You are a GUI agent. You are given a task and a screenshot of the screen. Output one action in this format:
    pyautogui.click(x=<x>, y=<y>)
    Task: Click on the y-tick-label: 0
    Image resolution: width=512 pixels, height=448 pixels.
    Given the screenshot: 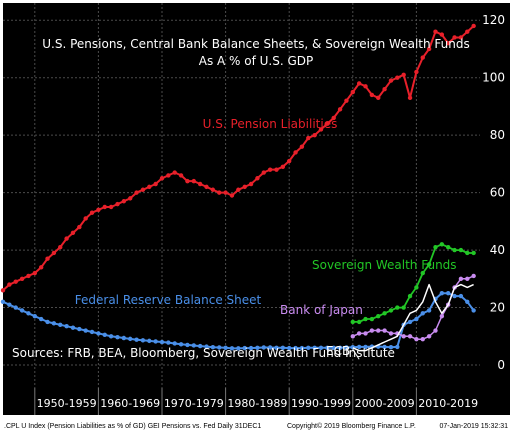 What is the action you would take?
    pyautogui.click(x=501, y=365)
    